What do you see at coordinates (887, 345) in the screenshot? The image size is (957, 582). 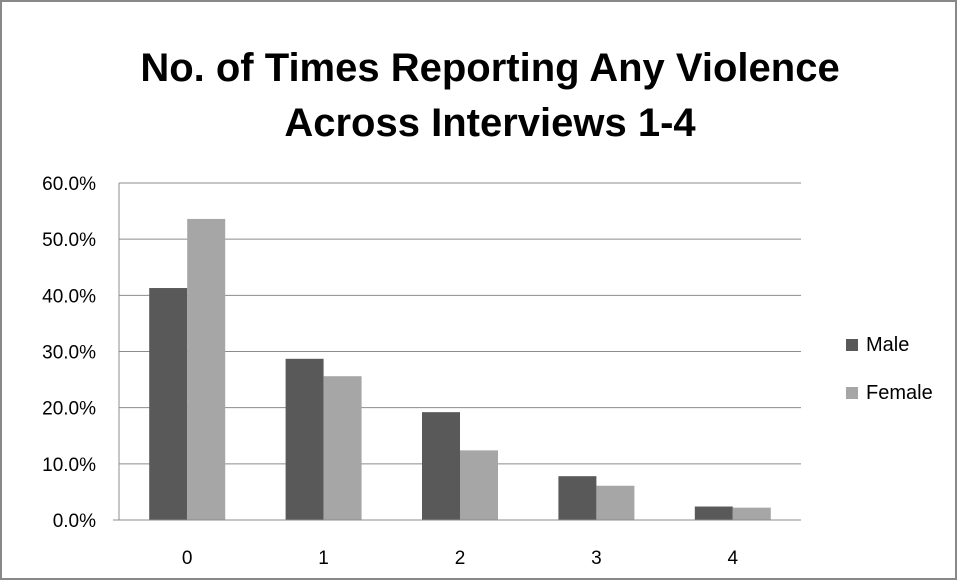 I see `legend-label-male: Male` at bounding box center [887, 345].